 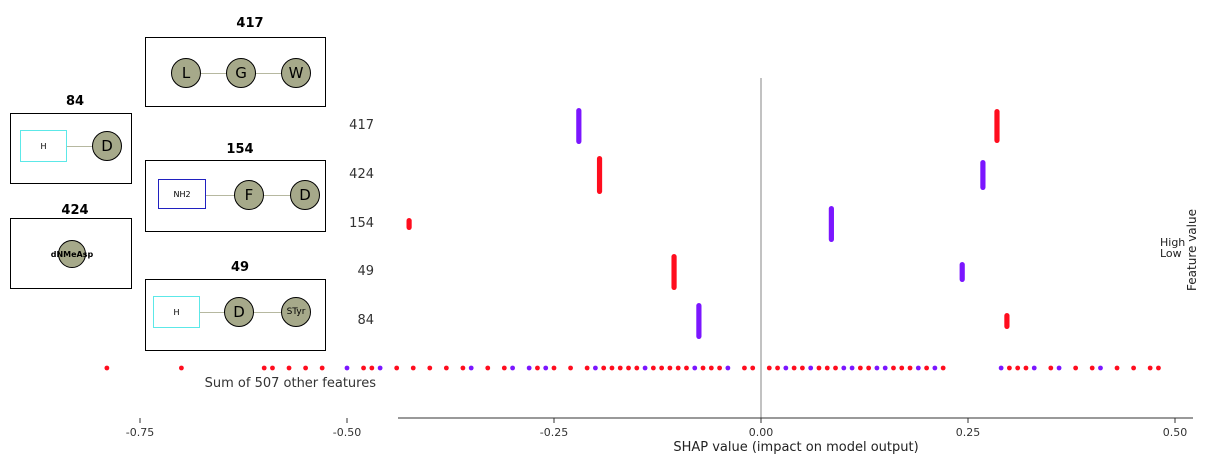 I want to click on x-tick-label: -0.50, so click(x=347, y=432).